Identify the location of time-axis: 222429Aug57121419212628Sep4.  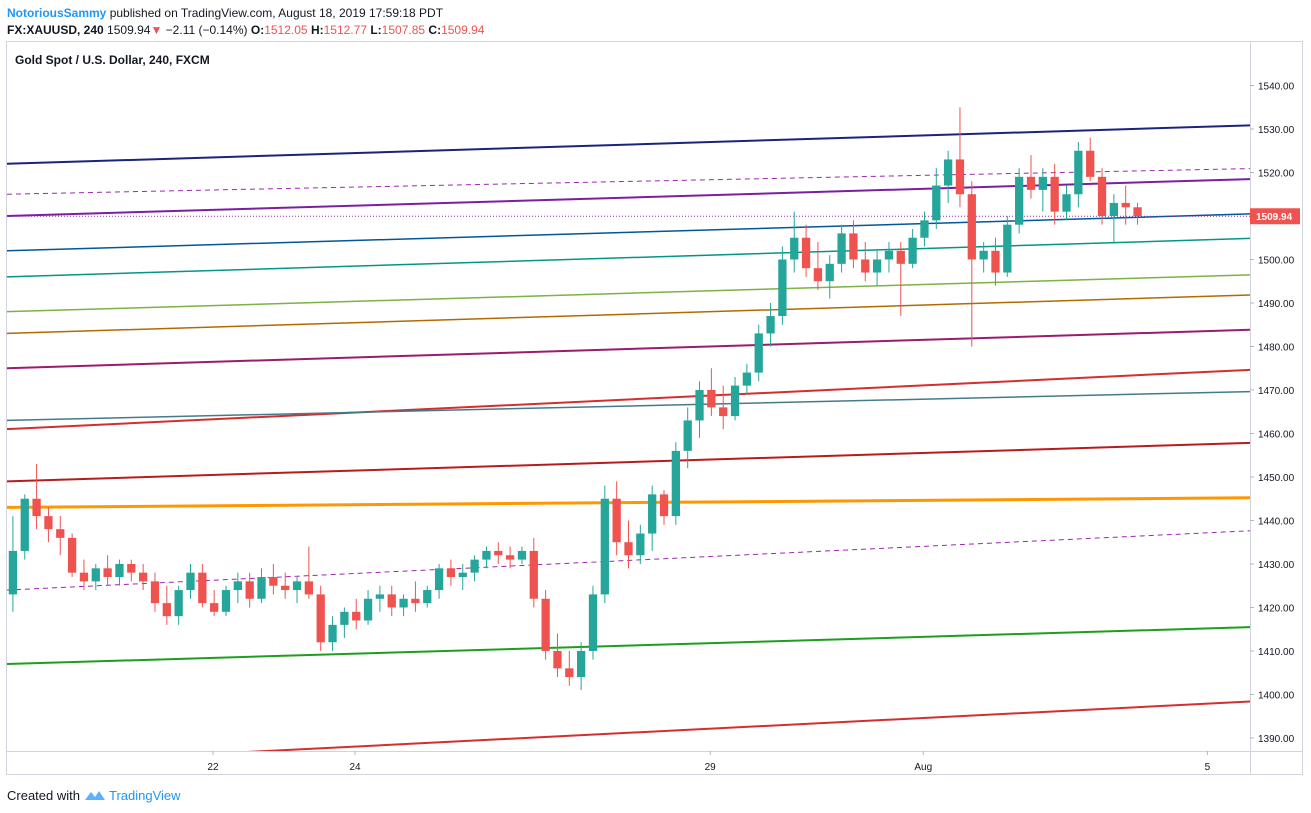
(755, 762).